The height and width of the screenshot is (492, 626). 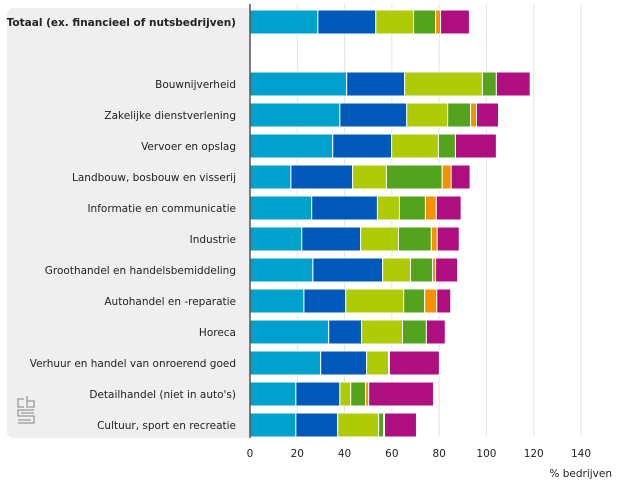 I want to click on x-axis-title: % bedrijven, so click(x=580, y=474).